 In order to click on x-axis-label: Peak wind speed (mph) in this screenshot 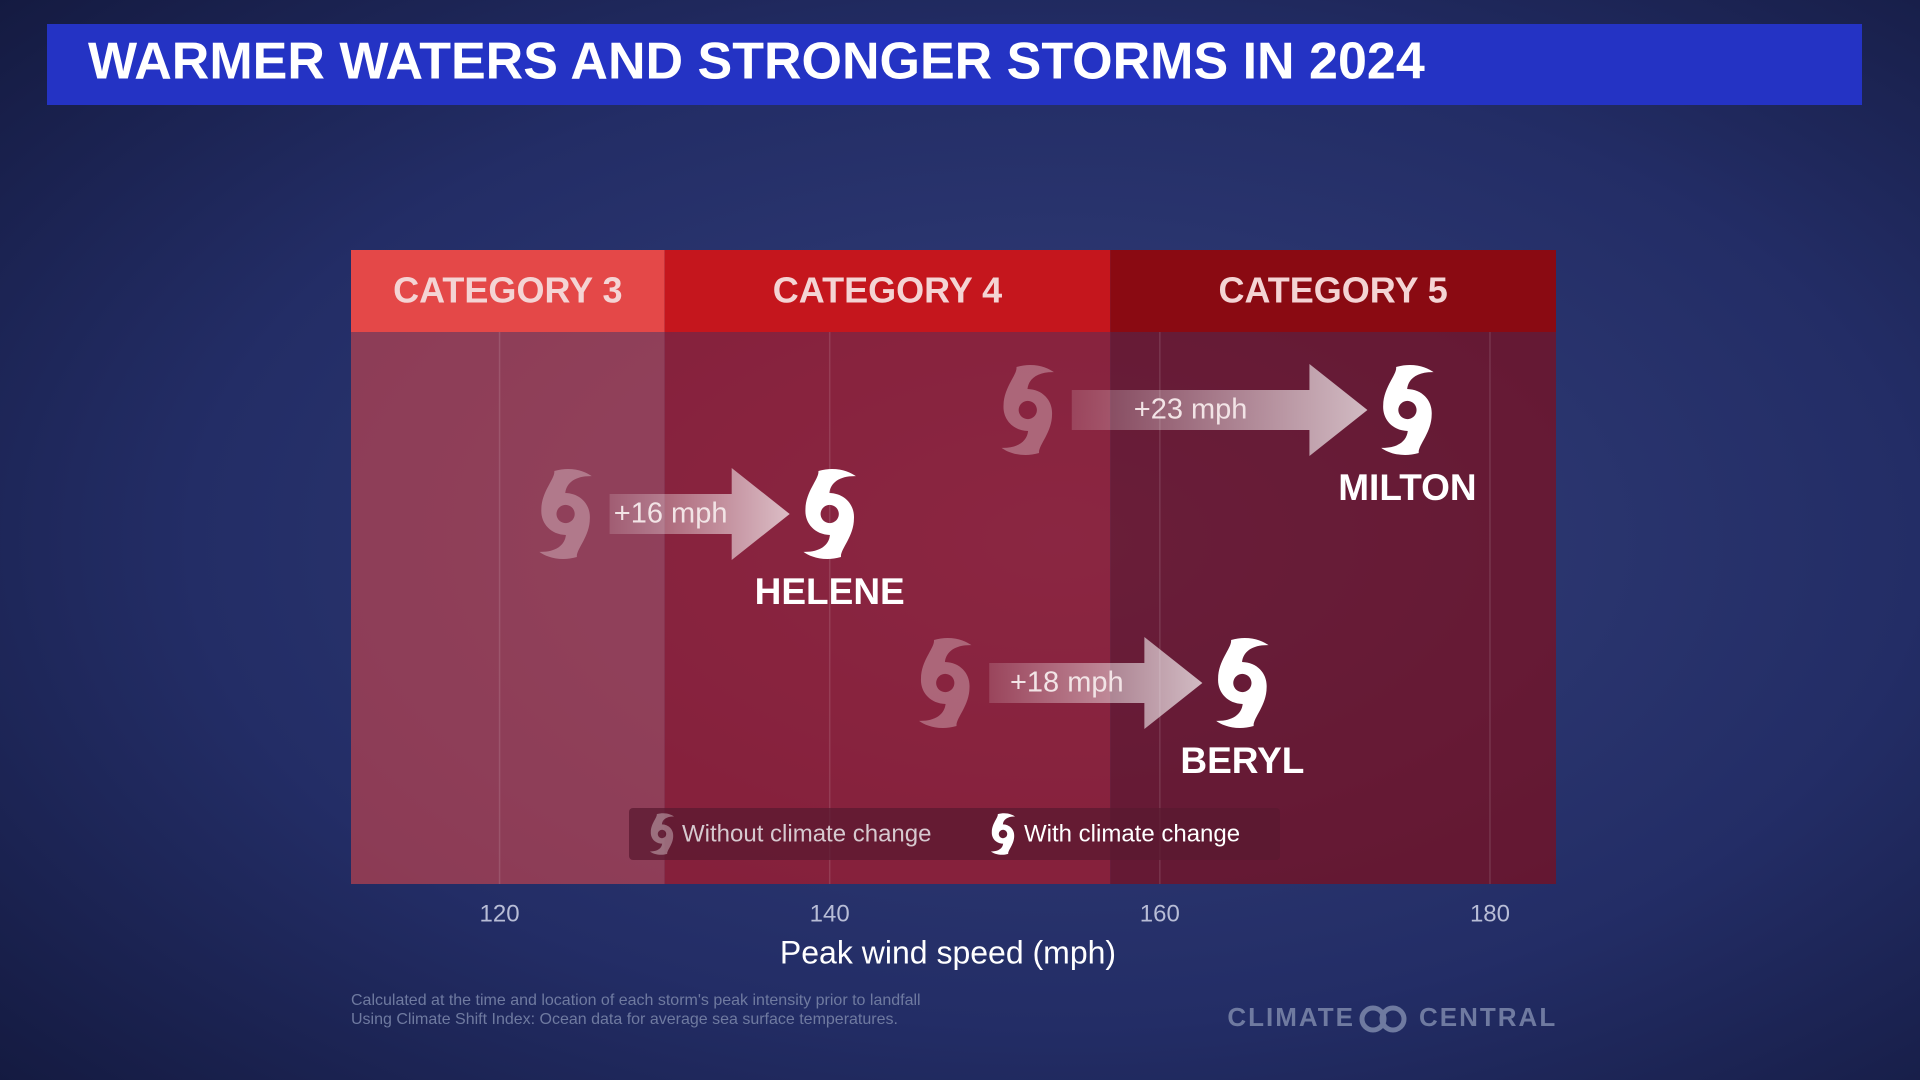, I will do `click(948, 952)`.